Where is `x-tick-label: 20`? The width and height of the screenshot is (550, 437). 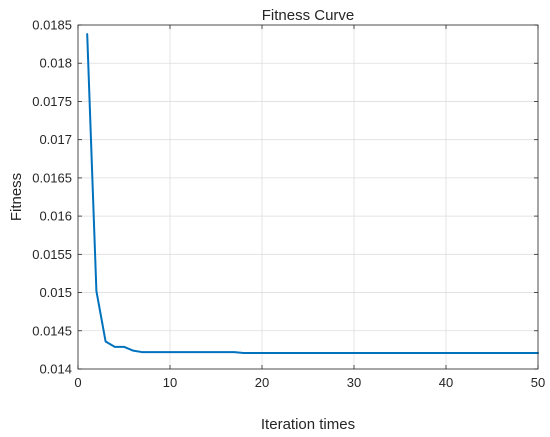
x-tick-label: 20 is located at coordinates (262, 382).